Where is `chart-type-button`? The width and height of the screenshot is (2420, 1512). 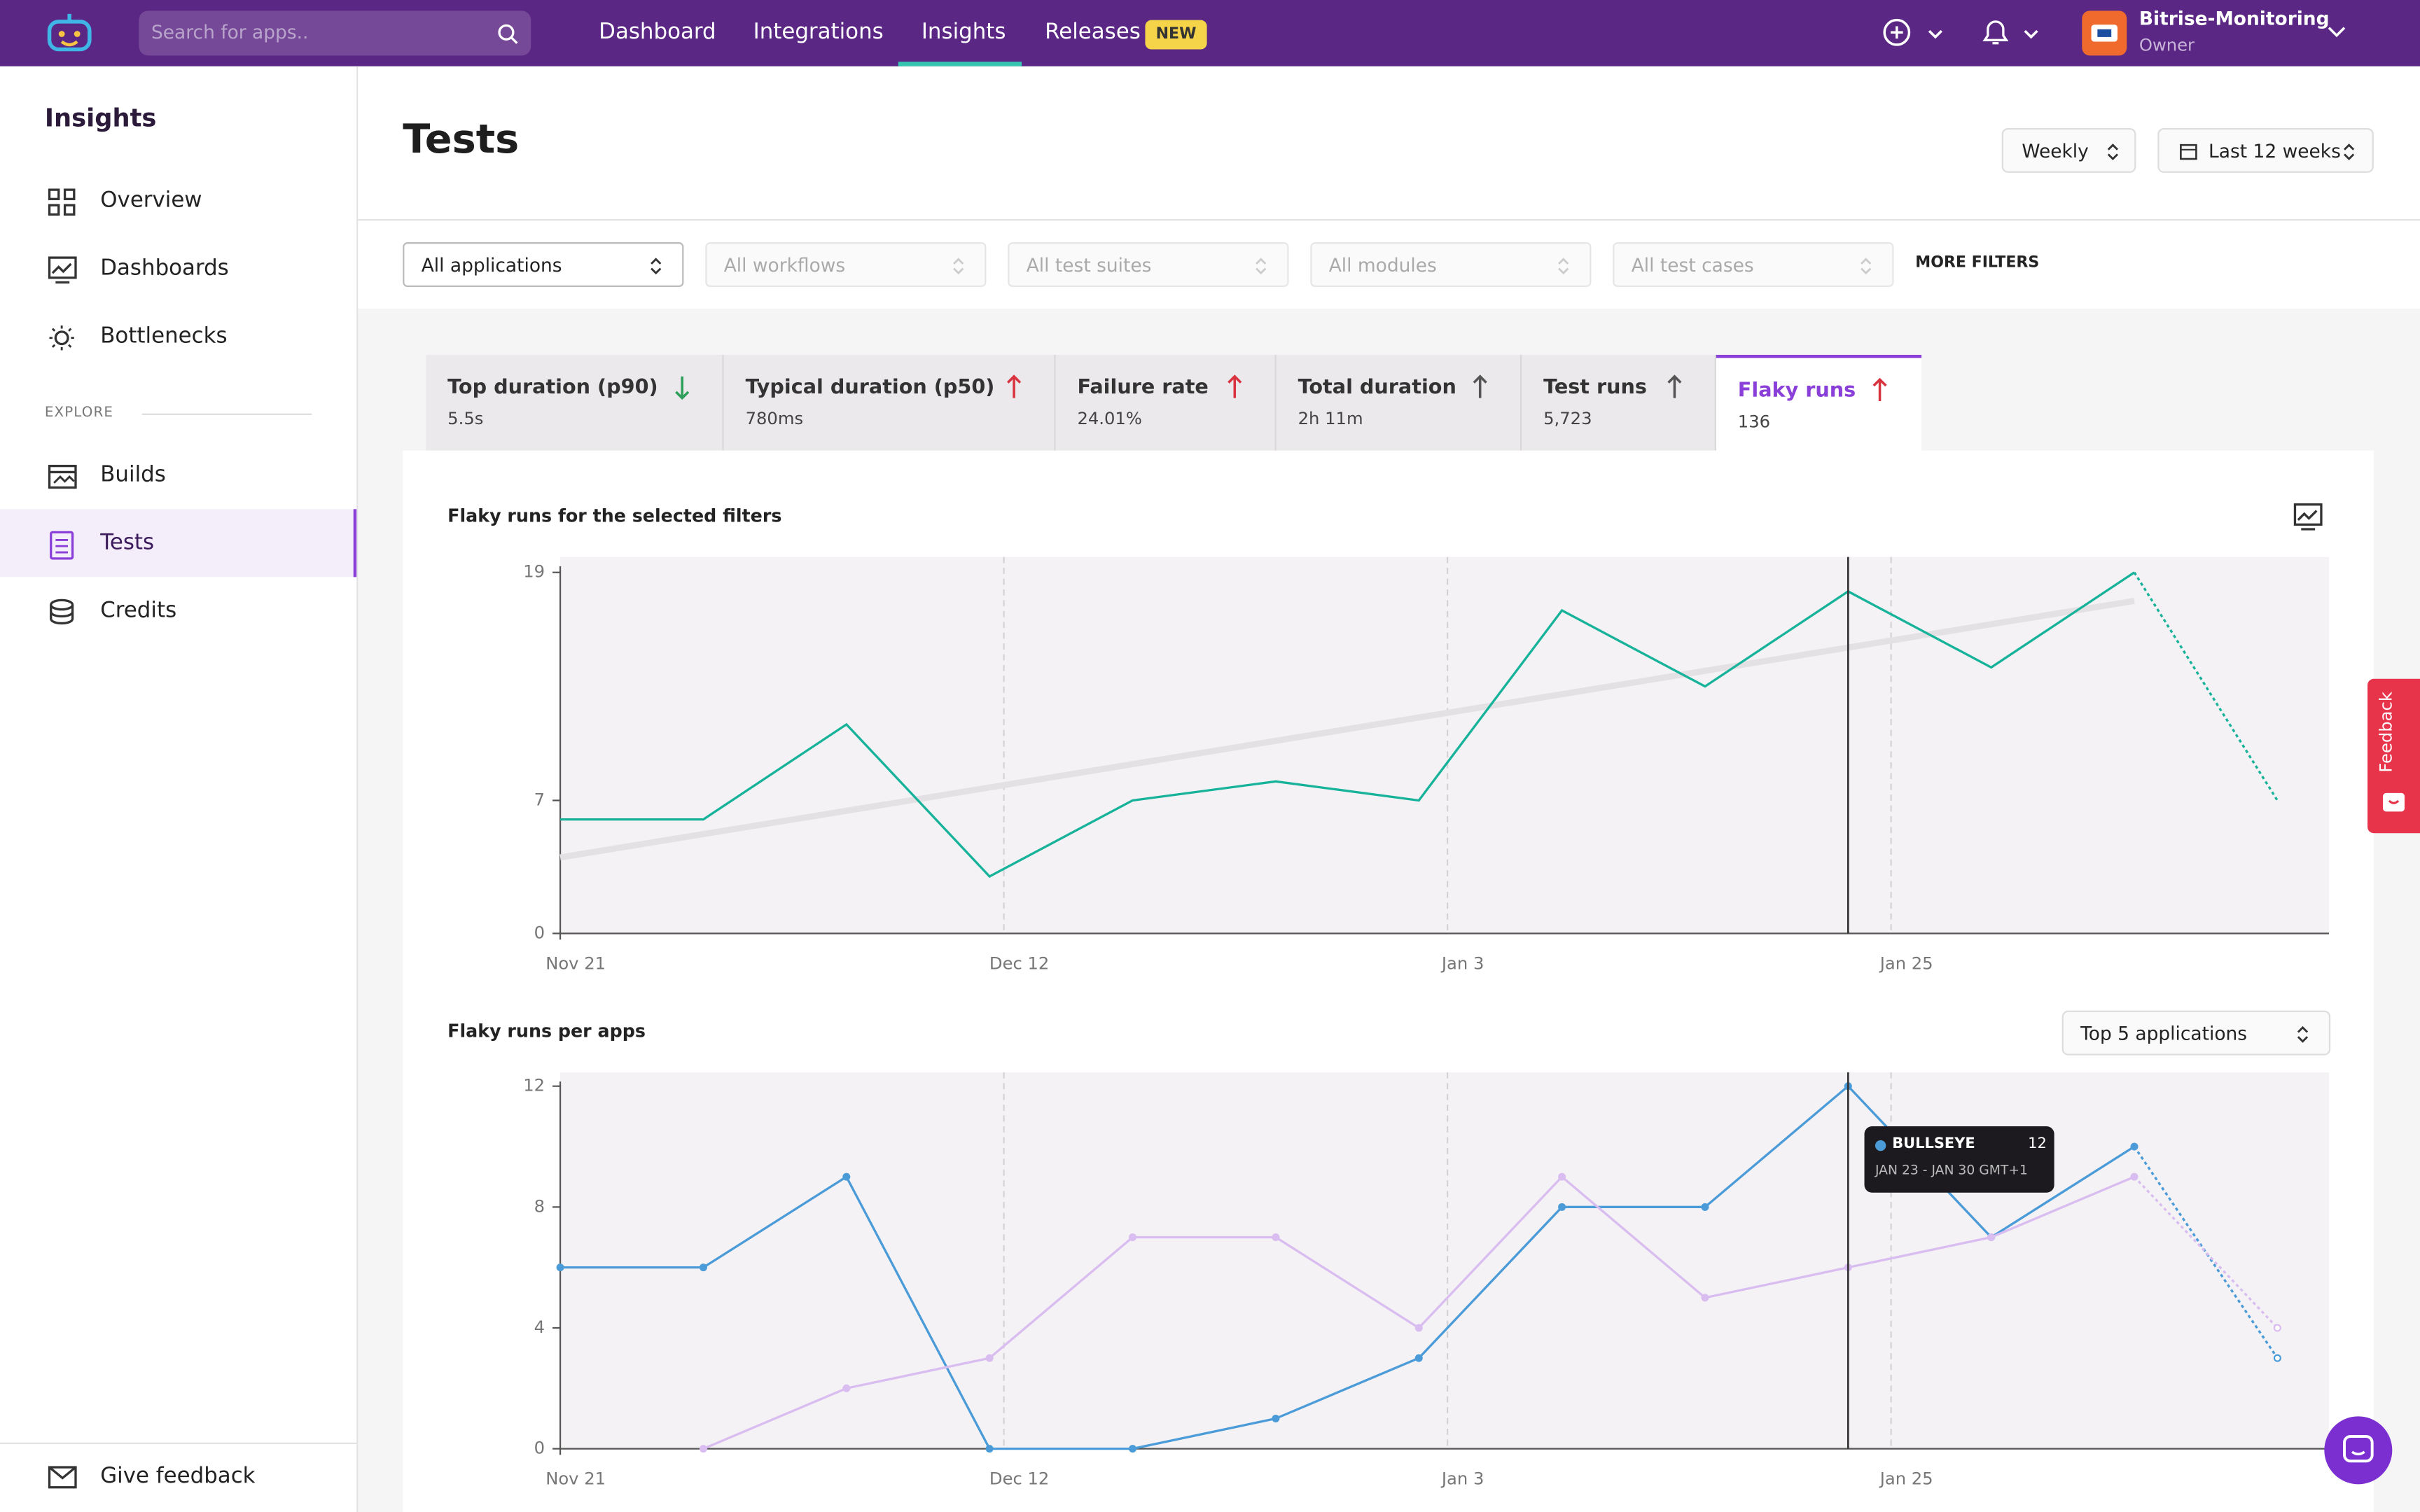
chart-type-button is located at coordinates (2308, 517).